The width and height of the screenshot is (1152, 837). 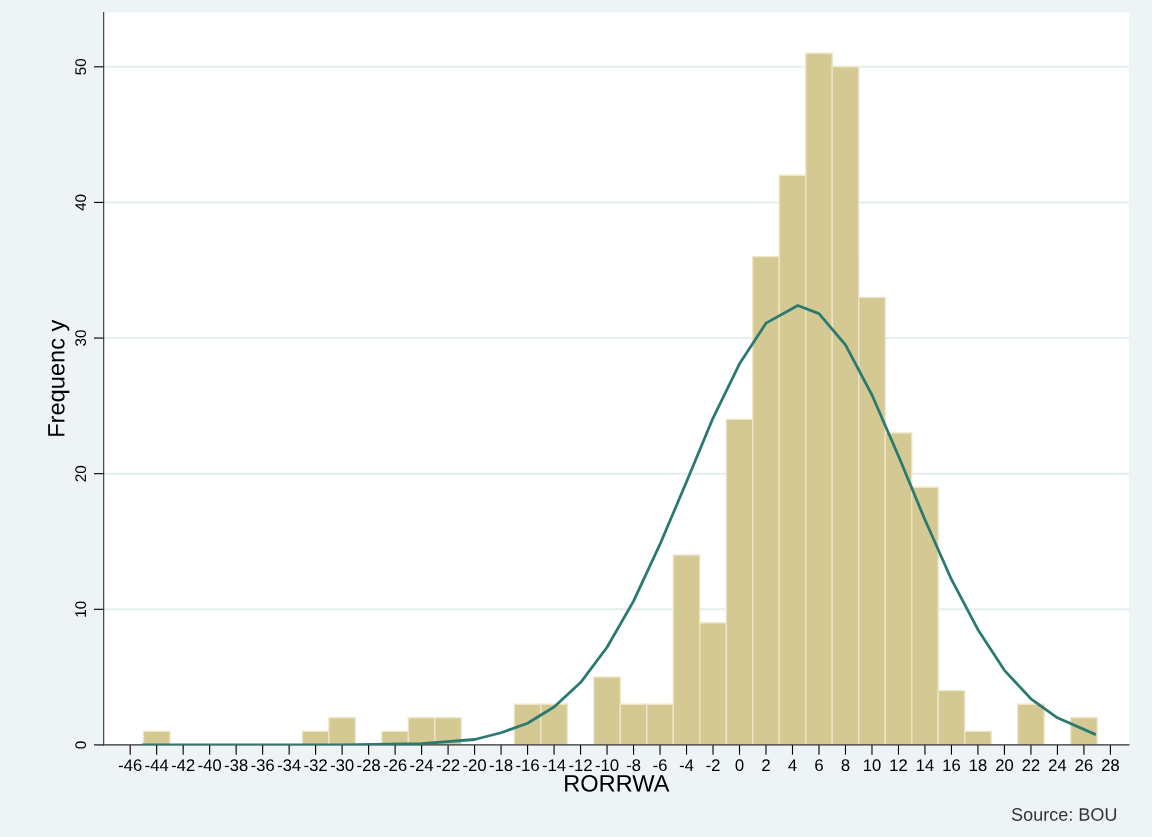 What do you see at coordinates (448, 765) in the screenshot?
I see `x-tick-label: -22` at bounding box center [448, 765].